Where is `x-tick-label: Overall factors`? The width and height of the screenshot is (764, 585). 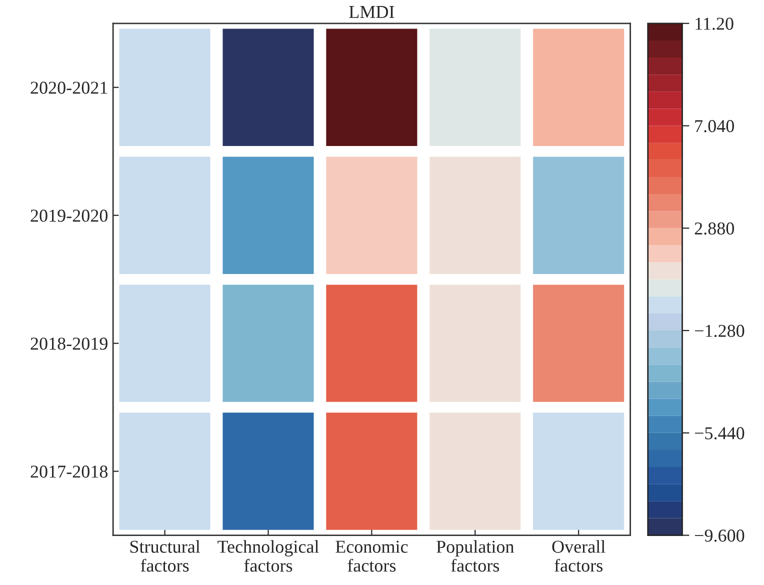 x-tick-label: Overall factors is located at coordinates (579, 556).